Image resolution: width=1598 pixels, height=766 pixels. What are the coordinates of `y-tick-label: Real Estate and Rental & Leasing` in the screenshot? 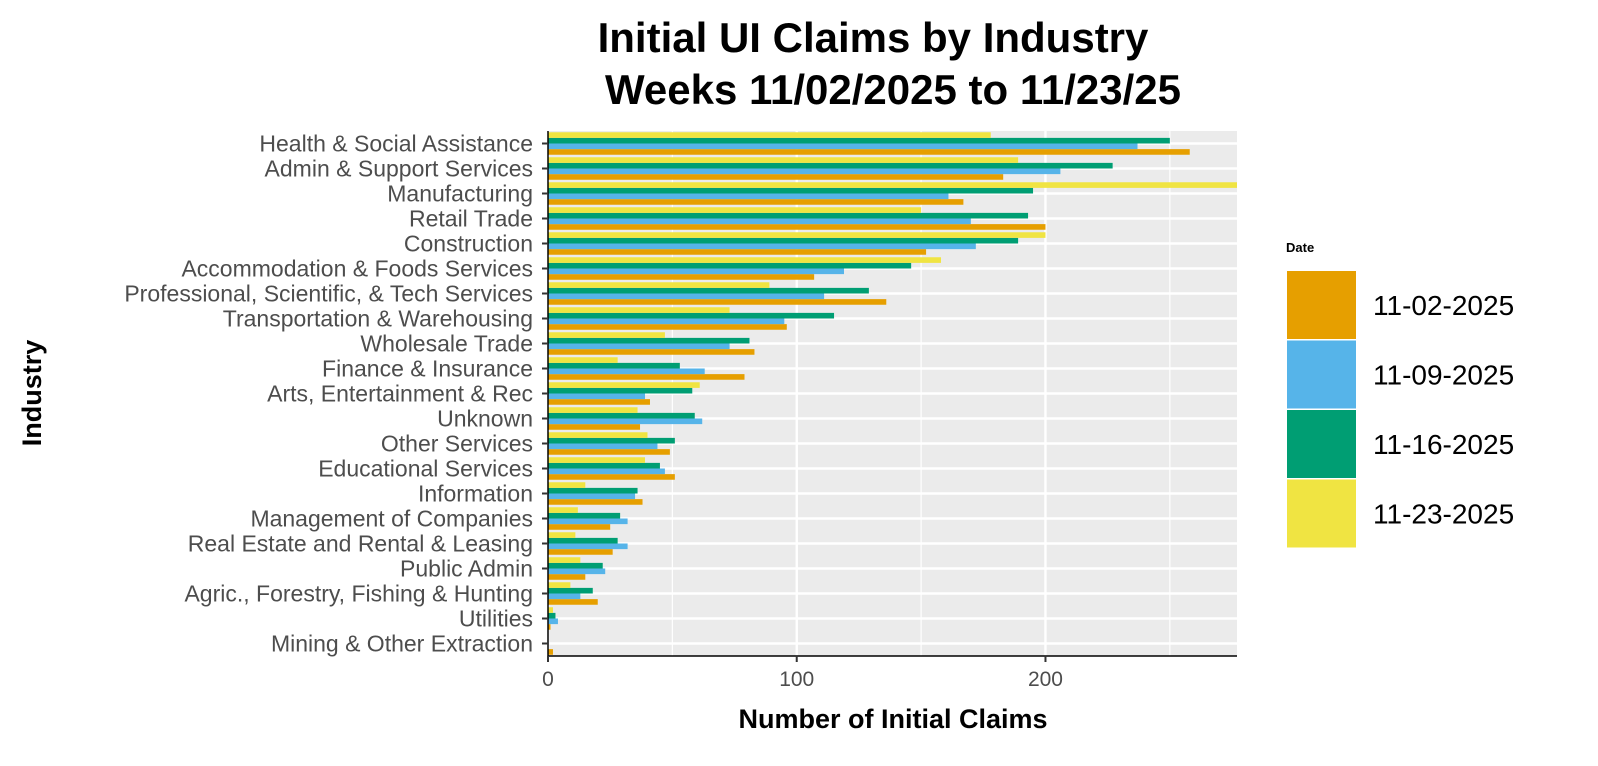 It's located at (360, 544).